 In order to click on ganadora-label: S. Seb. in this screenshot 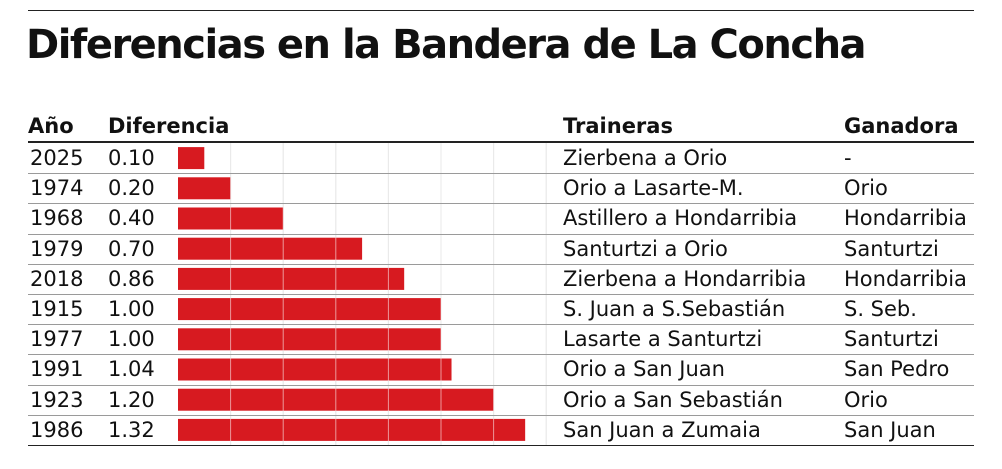, I will do `click(880, 309)`.